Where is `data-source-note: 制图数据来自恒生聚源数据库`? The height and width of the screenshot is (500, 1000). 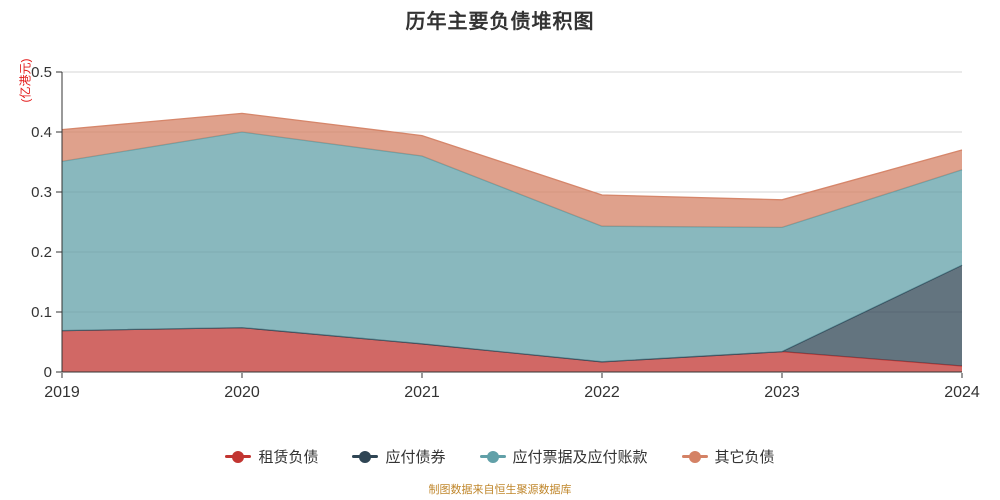
data-source-note: 制图数据来自恒生聚源数据库 is located at coordinates (500, 490).